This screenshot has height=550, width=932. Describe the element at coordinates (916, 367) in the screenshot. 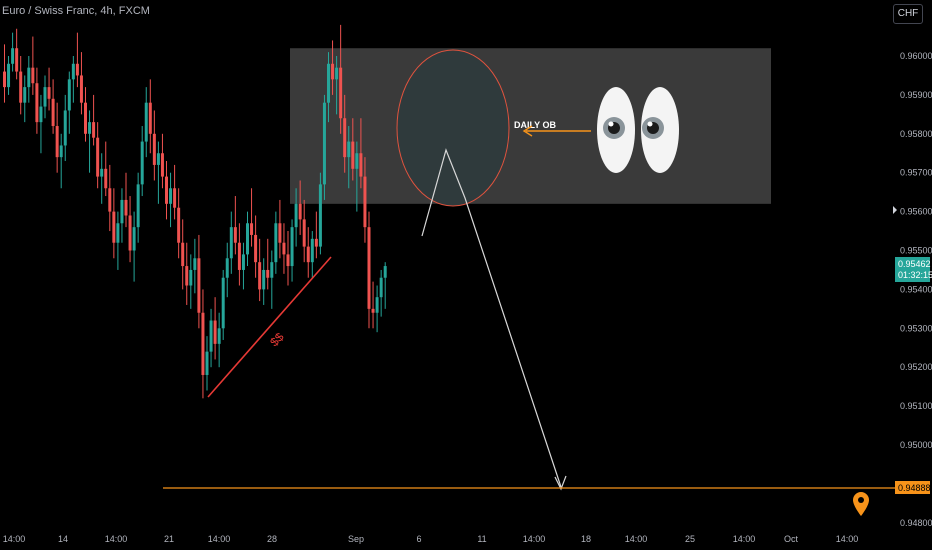

I see `price-tick-label: 0.95200` at that location.